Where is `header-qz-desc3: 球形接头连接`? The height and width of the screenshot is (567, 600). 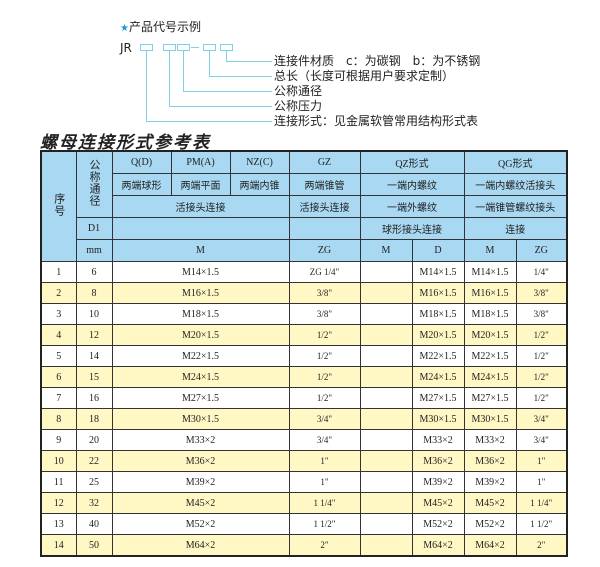
header-qz-desc3: 球形接头连接 is located at coordinates (412, 228).